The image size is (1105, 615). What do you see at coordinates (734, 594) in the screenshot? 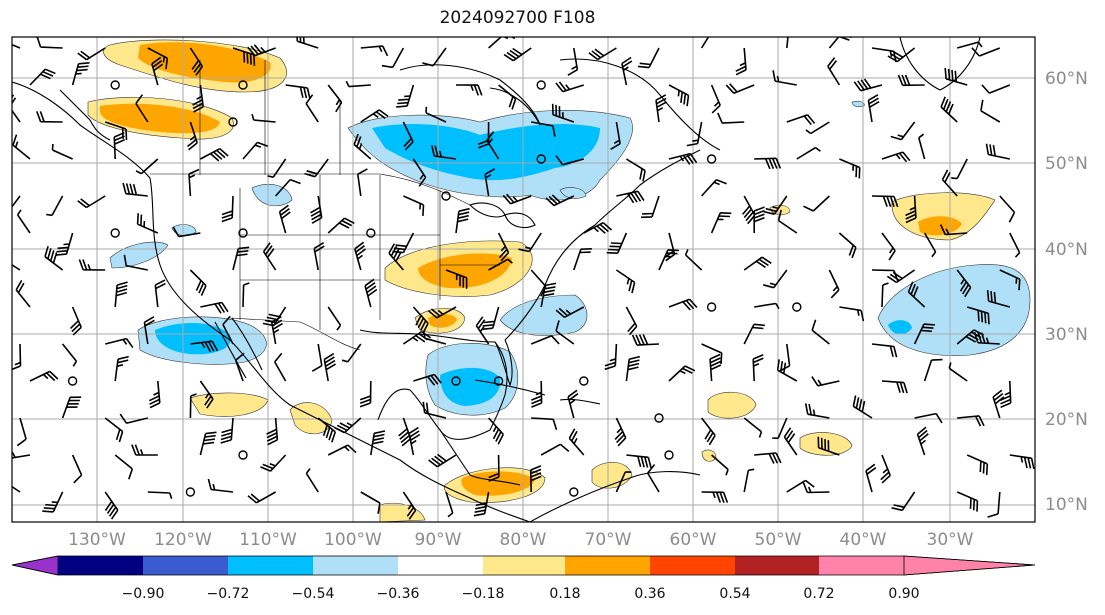
I see `colorbar-tick-label: 0.54` at bounding box center [734, 594].